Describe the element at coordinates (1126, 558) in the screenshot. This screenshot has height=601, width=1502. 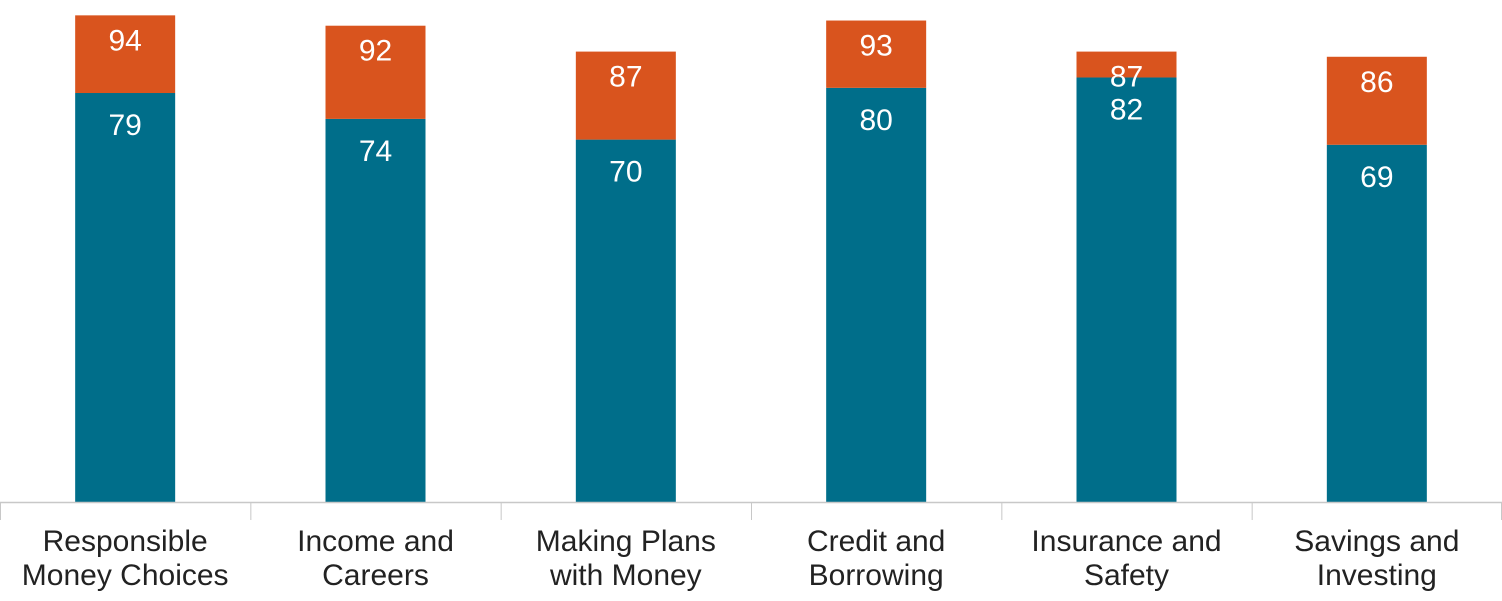
I see `category-label-4: Insurance and Safety` at that location.